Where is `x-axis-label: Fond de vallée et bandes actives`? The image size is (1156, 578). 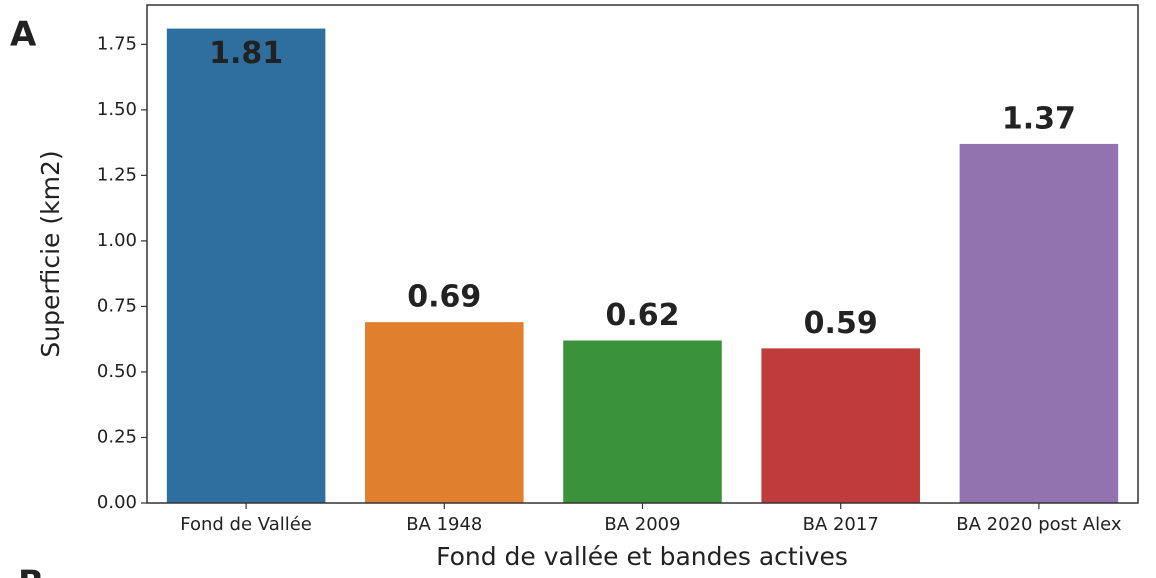 x-axis-label: Fond de vallée et bandes actives is located at coordinates (642, 556).